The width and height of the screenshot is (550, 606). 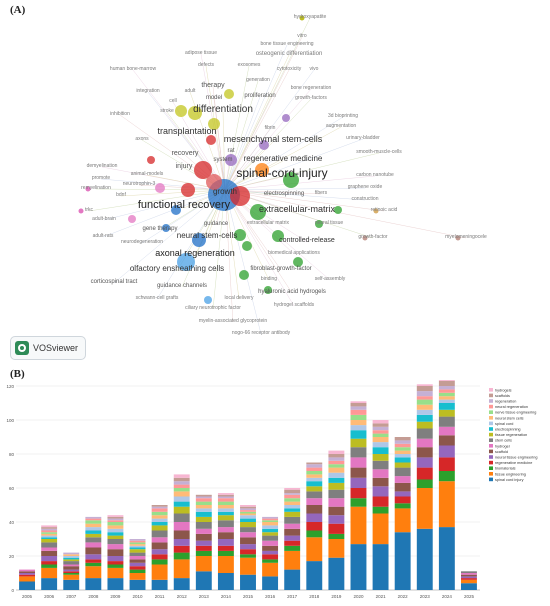 I want to click on network-term-label: therapy, so click(x=213, y=85).